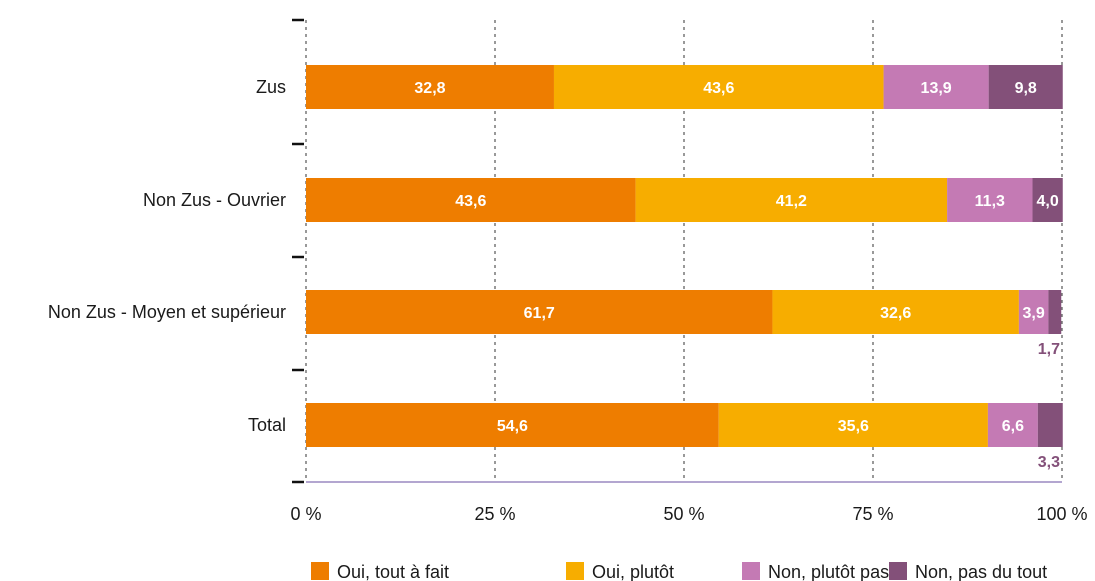  I want to click on data-label: 11,3, so click(990, 201).